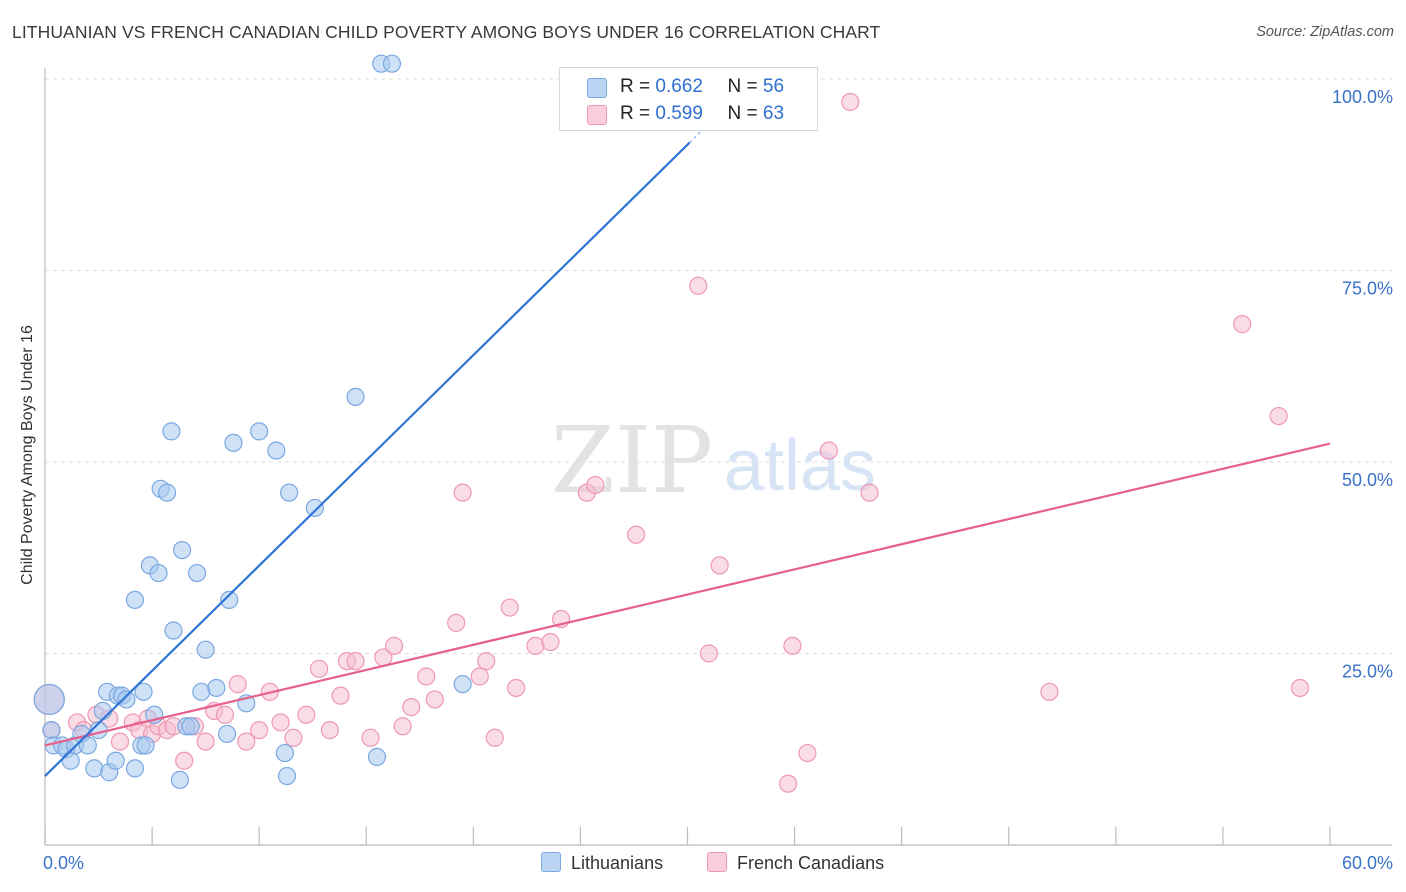 The height and width of the screenshot is (892, 1406). Describe the element at coordinates (679, 86) in the screenshot. I see `lithuanians-r-value: 0.662` at that location.